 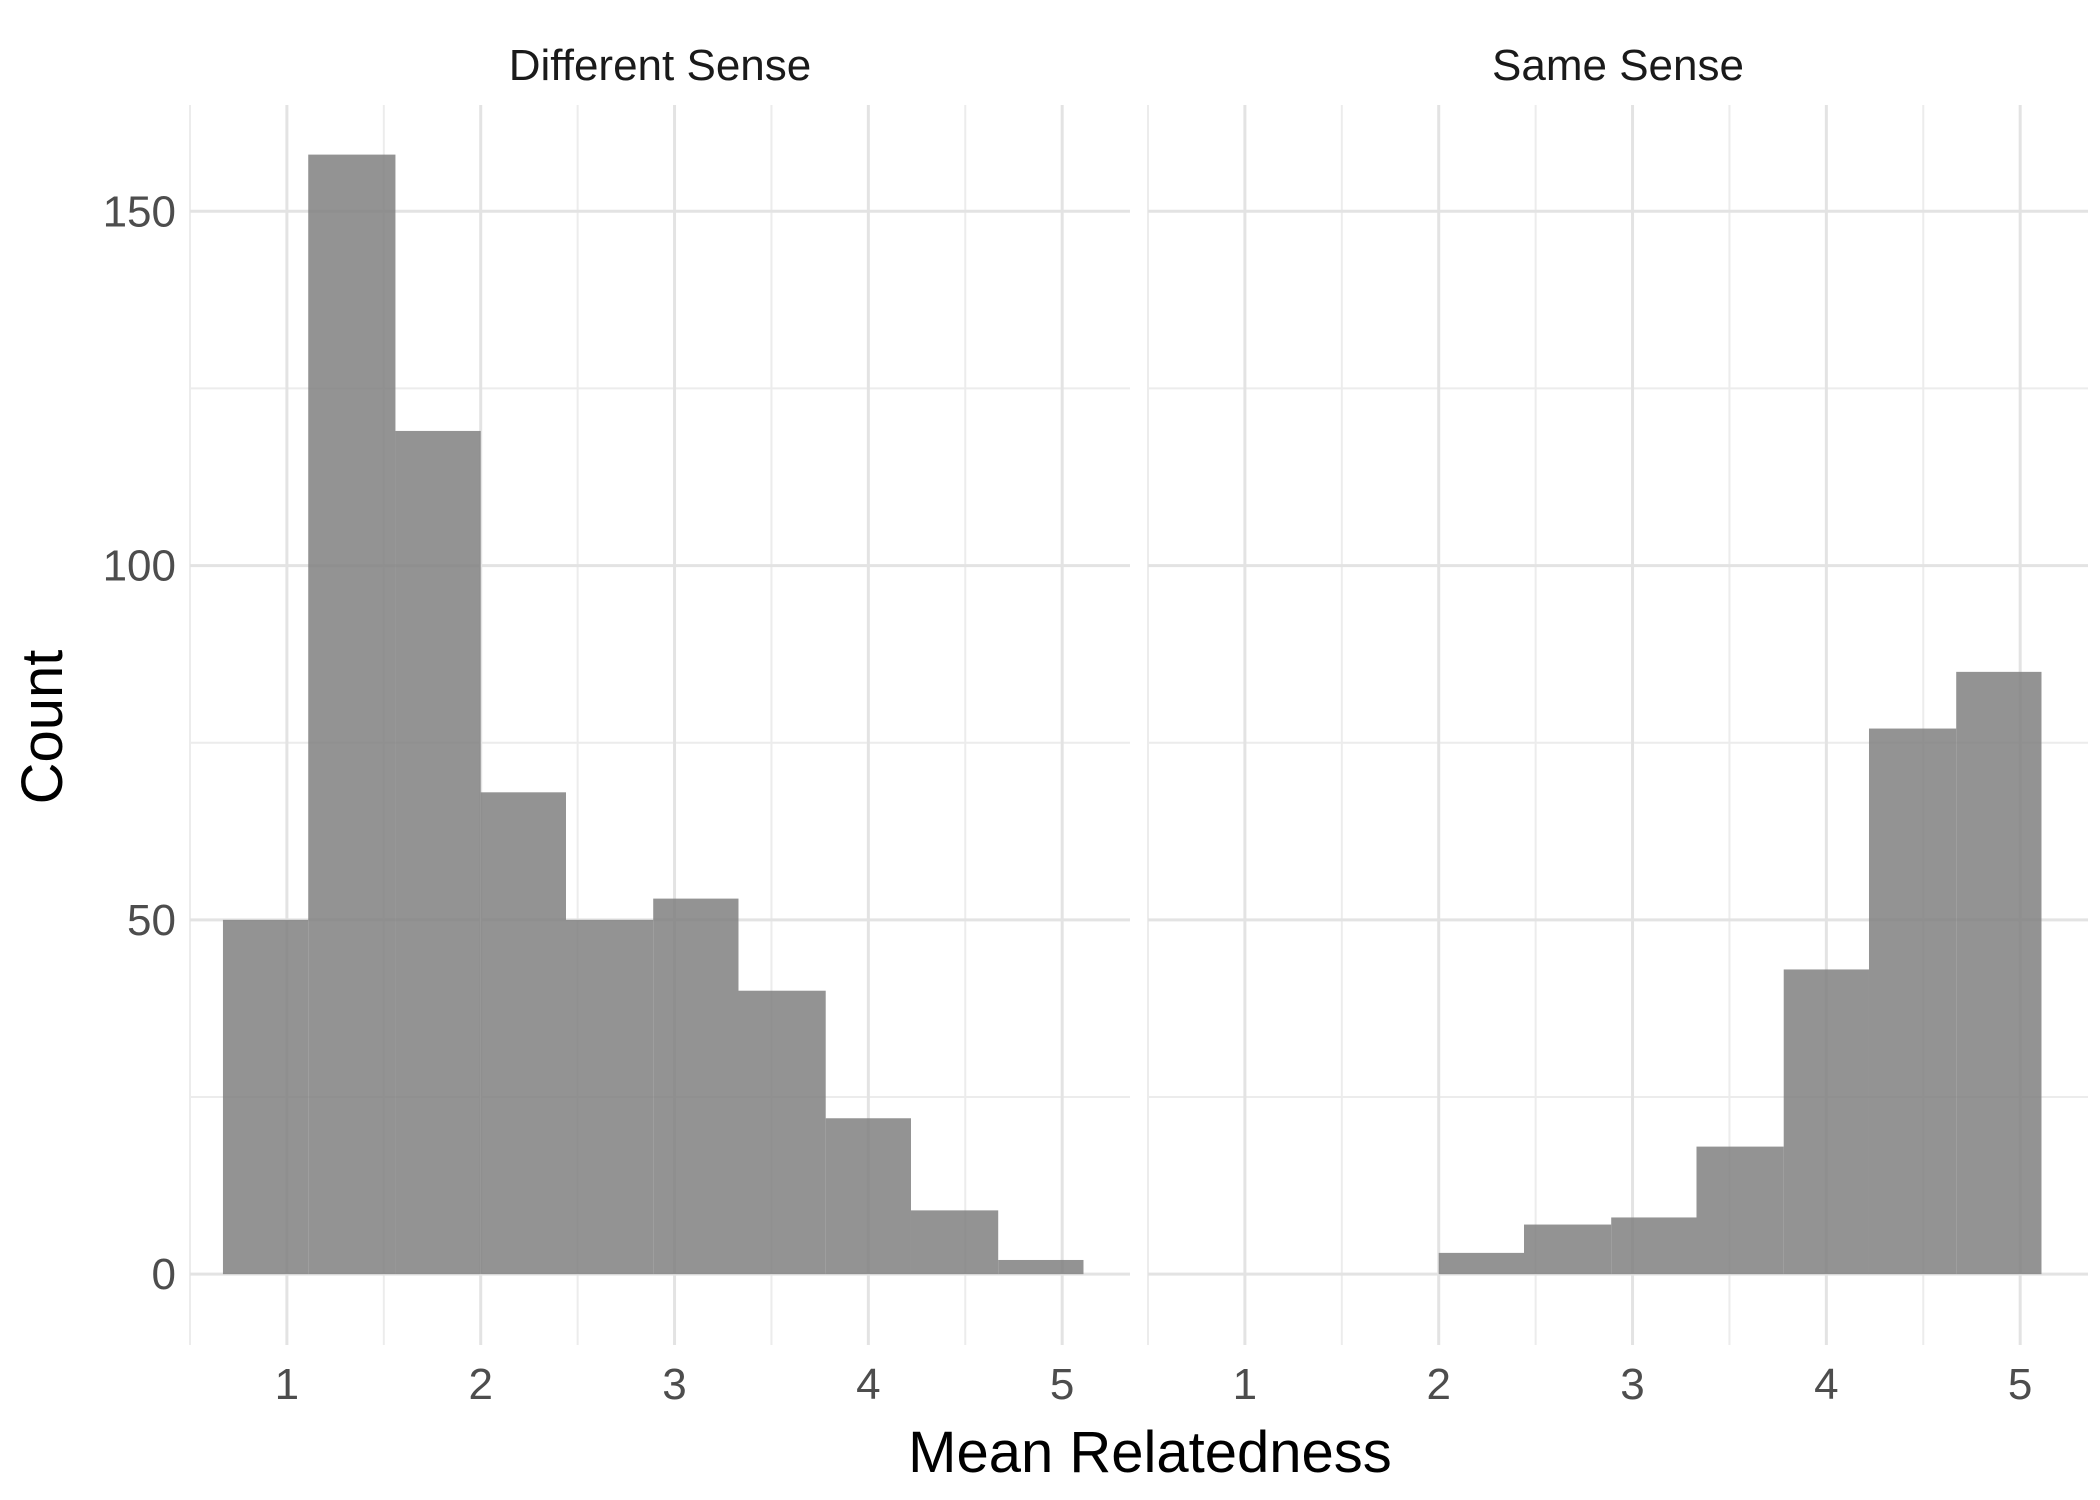 I want to click on y-tick-label: 0, so click(x=164, y=1274).